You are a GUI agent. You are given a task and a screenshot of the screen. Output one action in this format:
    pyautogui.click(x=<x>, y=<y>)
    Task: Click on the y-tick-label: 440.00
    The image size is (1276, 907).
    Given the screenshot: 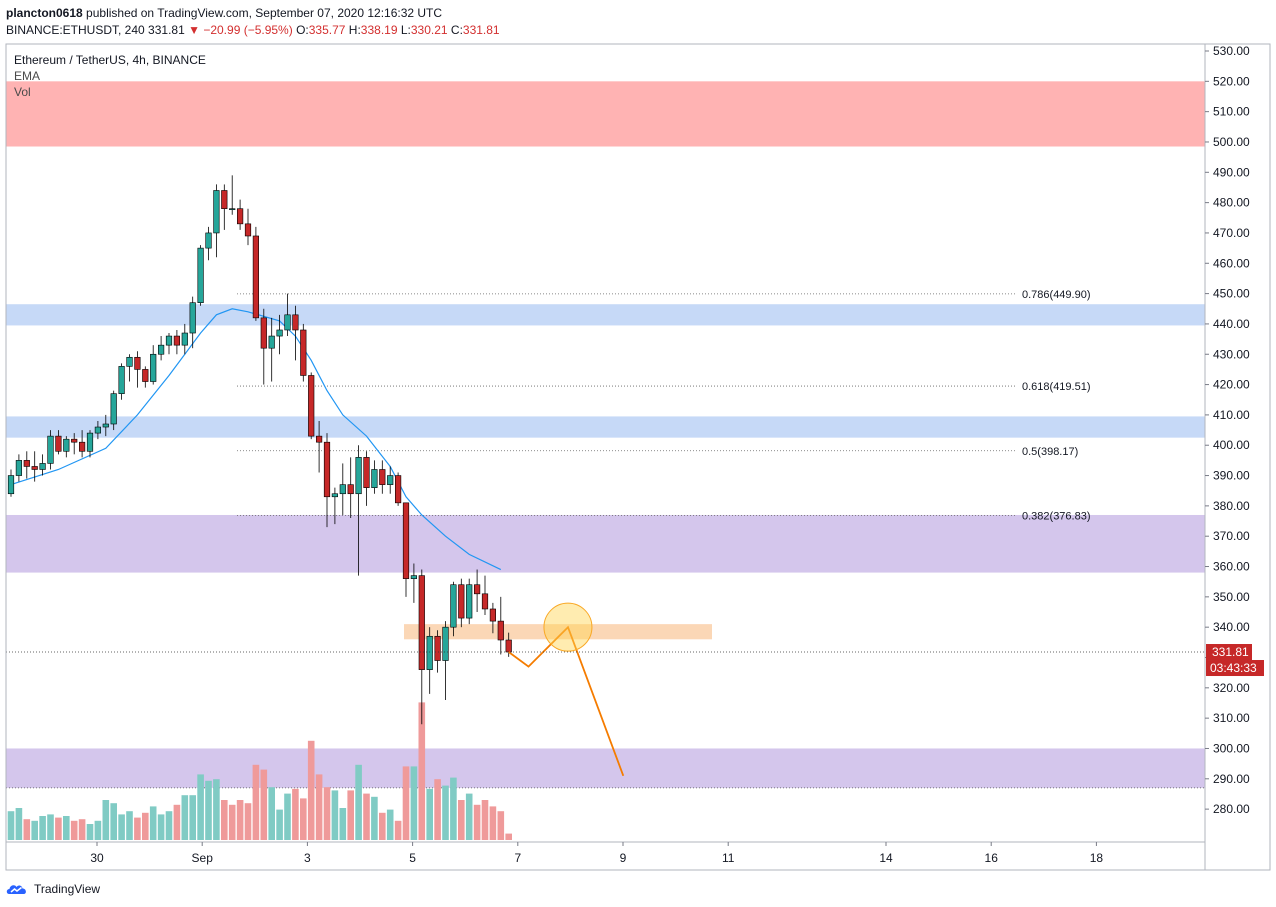 What is the action you would take?
    pyautogui.click(x=1231, y=324)
    